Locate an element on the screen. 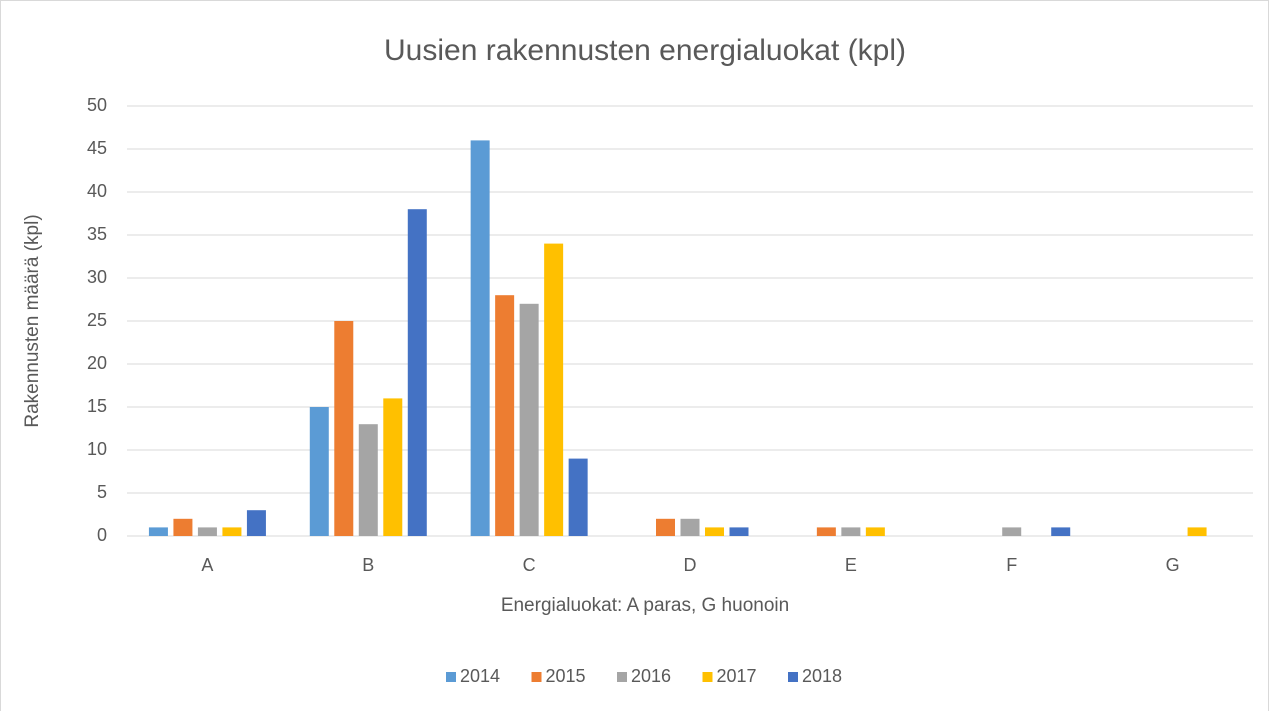 The image size is (1282, 711). x-tick-label: G is located at coordinates (1173, 565).